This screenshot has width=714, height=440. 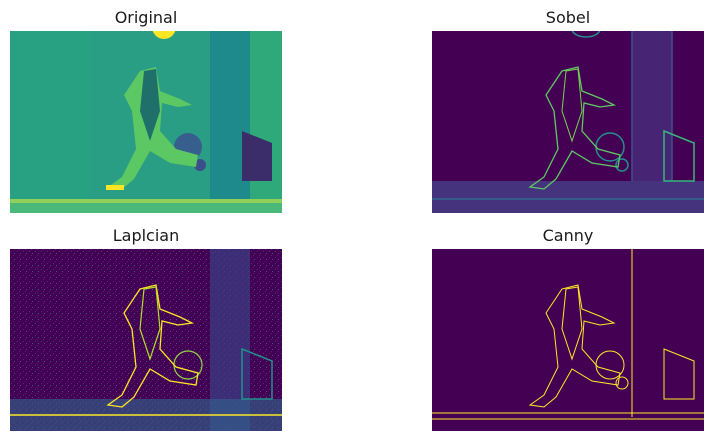 I want to click on panel-title-canny: Canny, so click(x=568, y=235).